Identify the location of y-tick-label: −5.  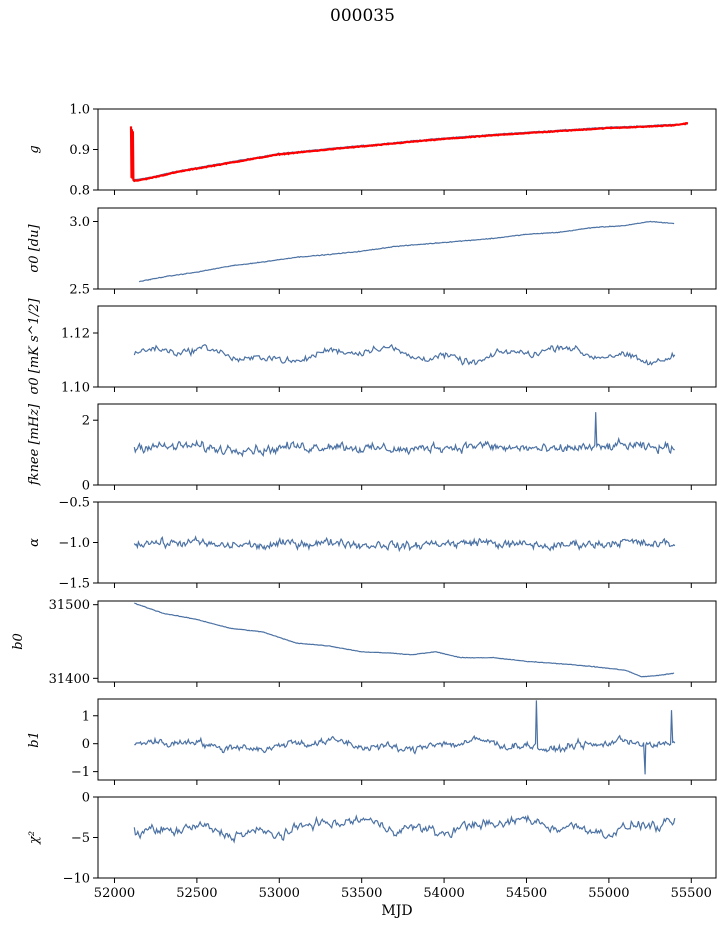
(80, 838).